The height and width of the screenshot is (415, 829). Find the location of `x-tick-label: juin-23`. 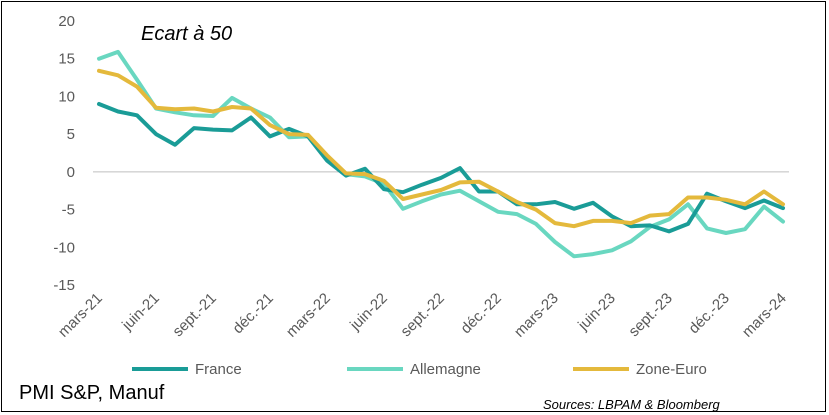

x-tick-label: juin-23 is located at coordinates (596, 312).